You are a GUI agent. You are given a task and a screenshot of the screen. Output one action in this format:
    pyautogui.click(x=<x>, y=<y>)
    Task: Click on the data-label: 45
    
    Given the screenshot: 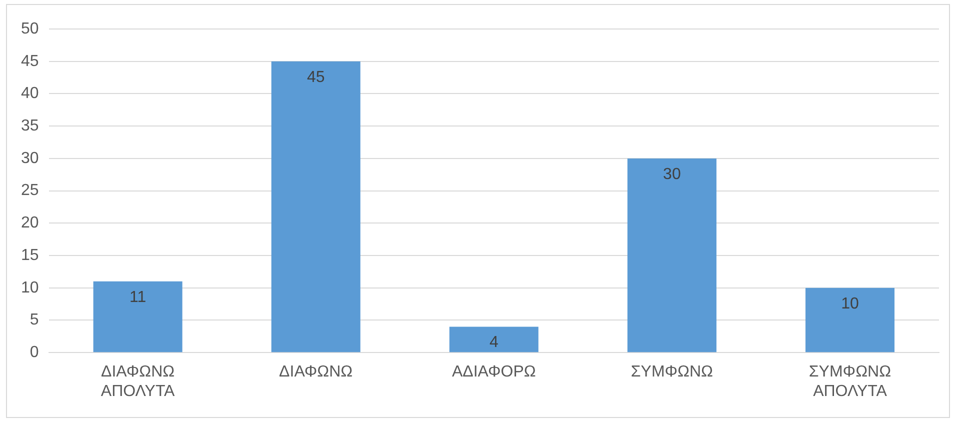 What is the action you would take?
    pyautogui.click(x=315, y=77)
    